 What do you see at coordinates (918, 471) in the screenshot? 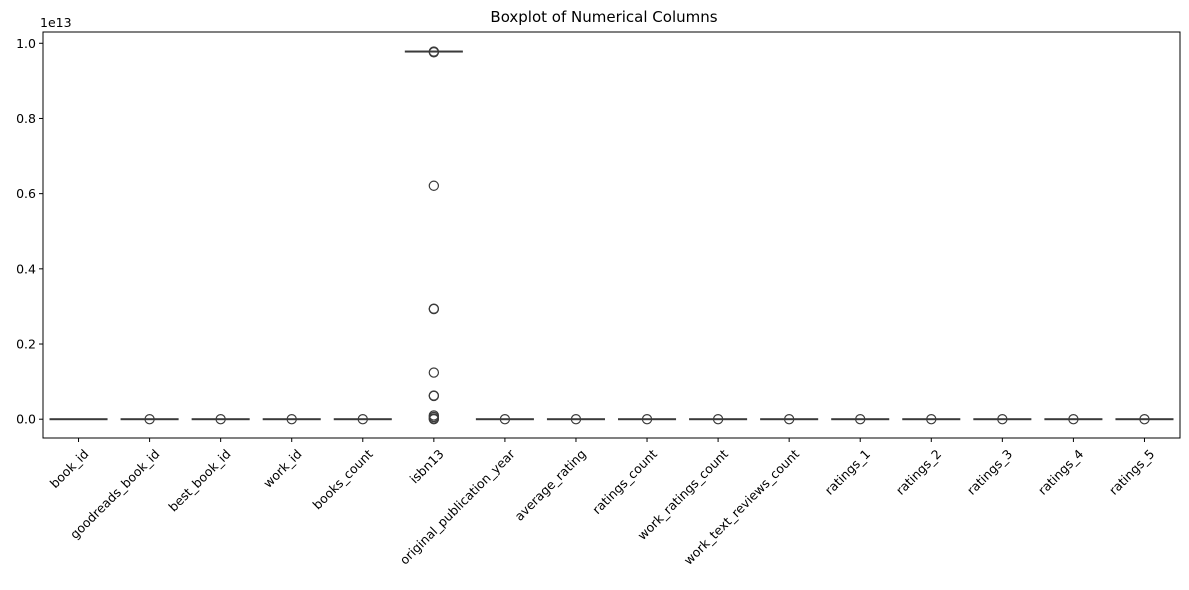
I see `x-tick-label: ratings_2` at bounding box center [918, 471].